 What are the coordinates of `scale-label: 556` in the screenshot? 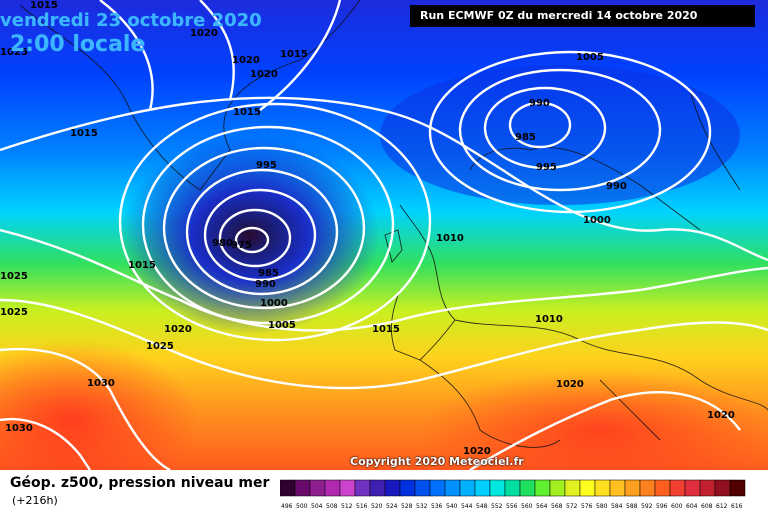 It's located at (512, 506).